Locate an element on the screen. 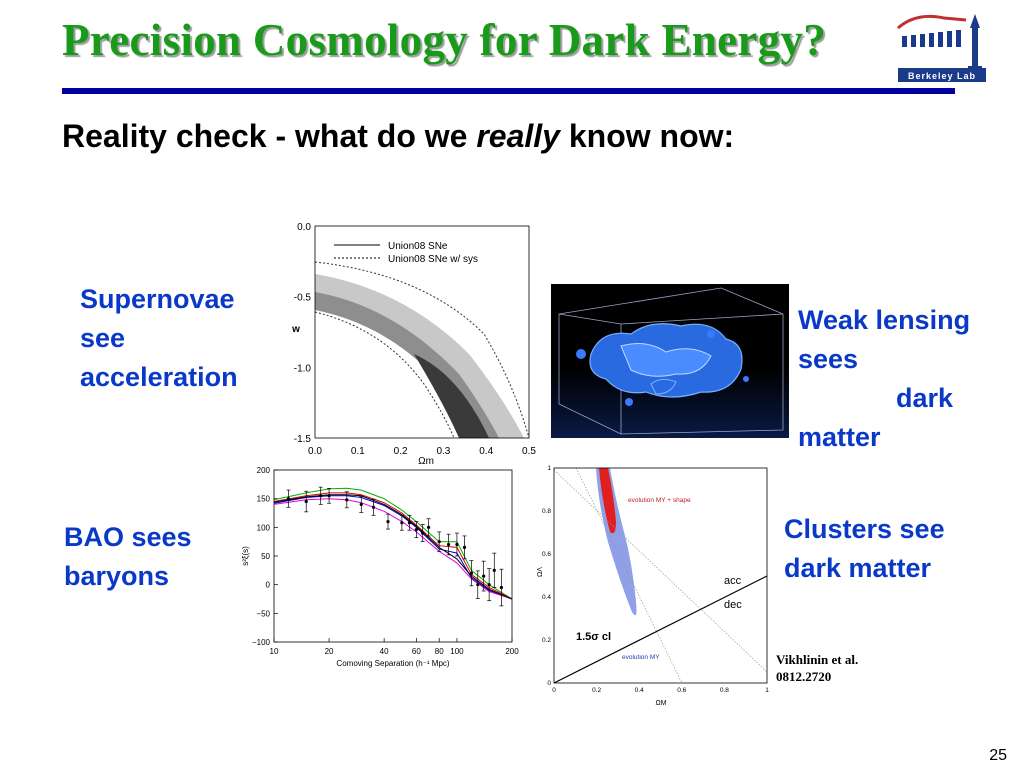  weak-lensing-image is located at coordinates (670, 361).